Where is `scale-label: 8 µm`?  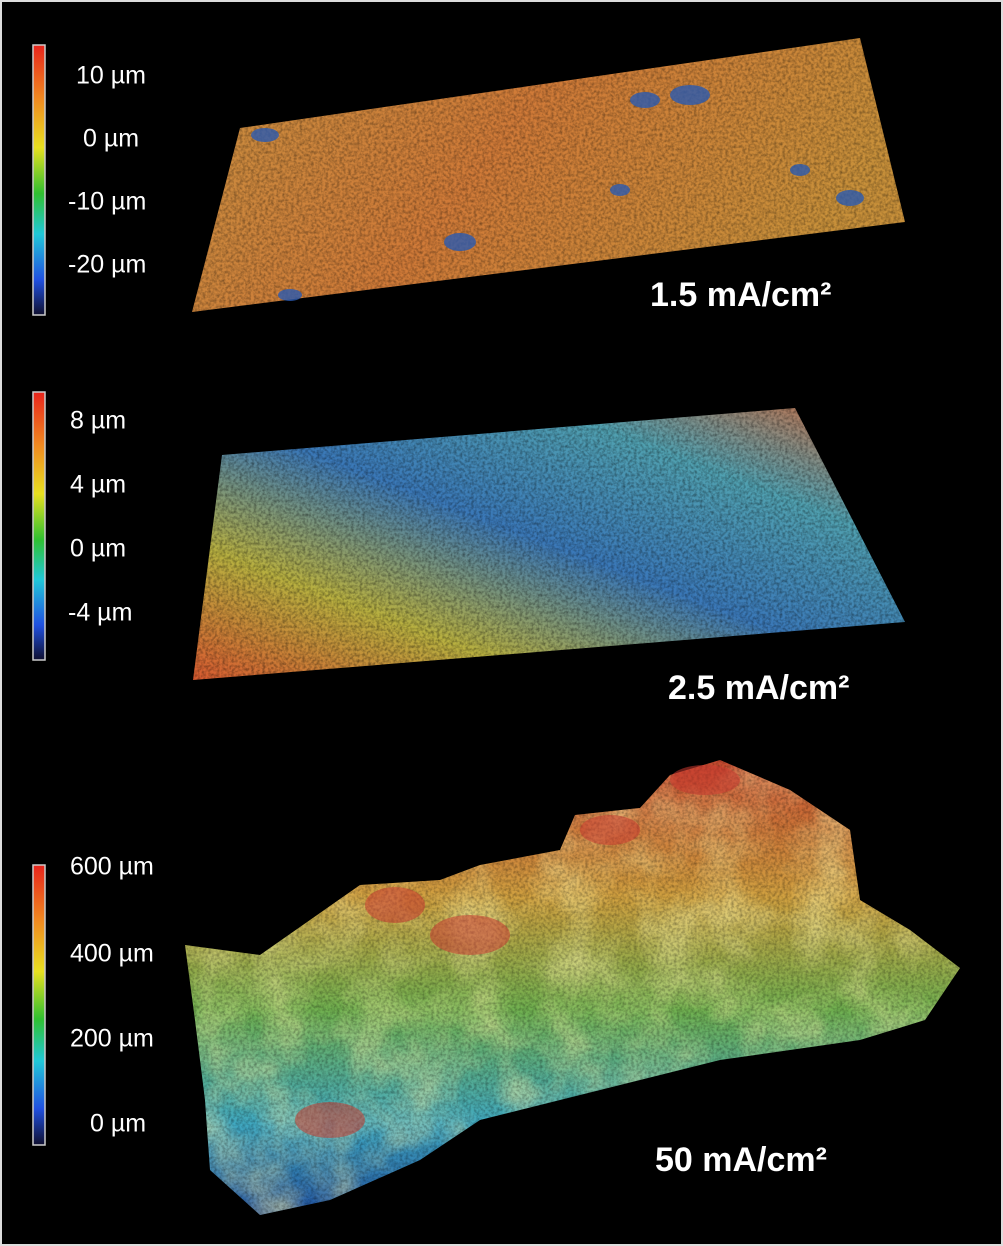
scale-label: 8 µm is located at coordinates (98, 421).